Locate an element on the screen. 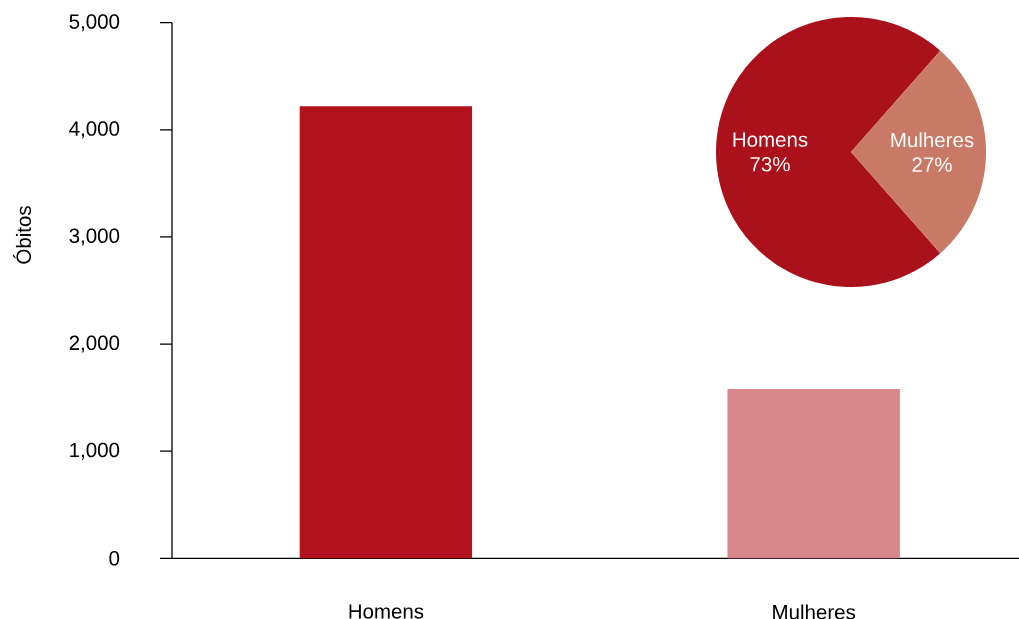  y-tick-label: 4,000 is located at coordinates (94, 130).